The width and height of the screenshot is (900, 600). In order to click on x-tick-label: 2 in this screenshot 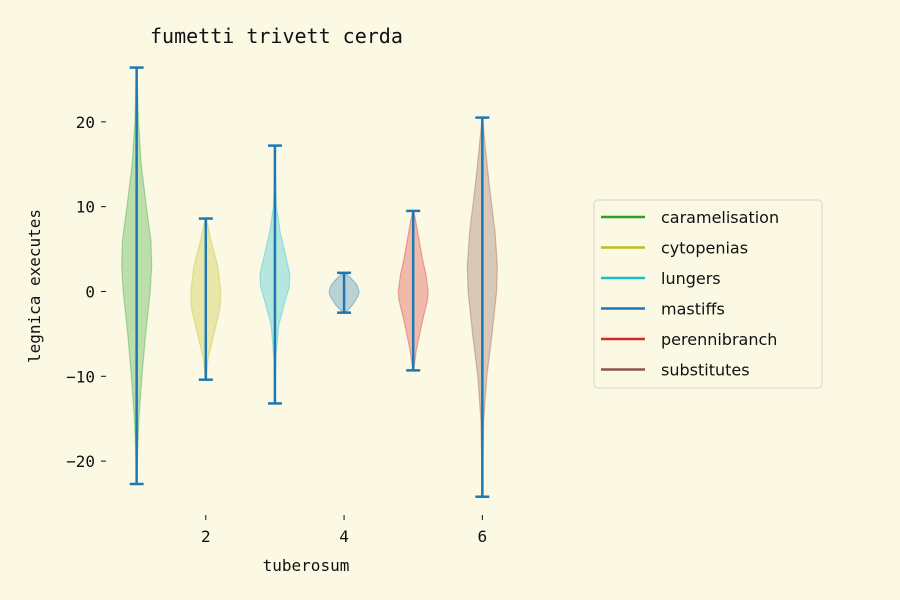, I will do `click(206, 536)`.